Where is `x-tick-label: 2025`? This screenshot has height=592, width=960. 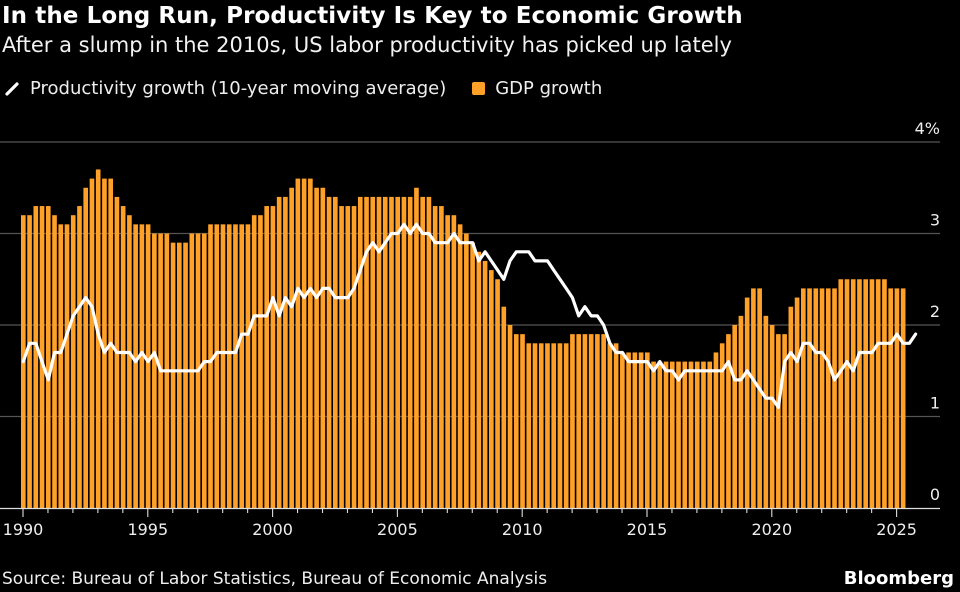 x-tick-label: 2025 is located at coordinates (896, 529).